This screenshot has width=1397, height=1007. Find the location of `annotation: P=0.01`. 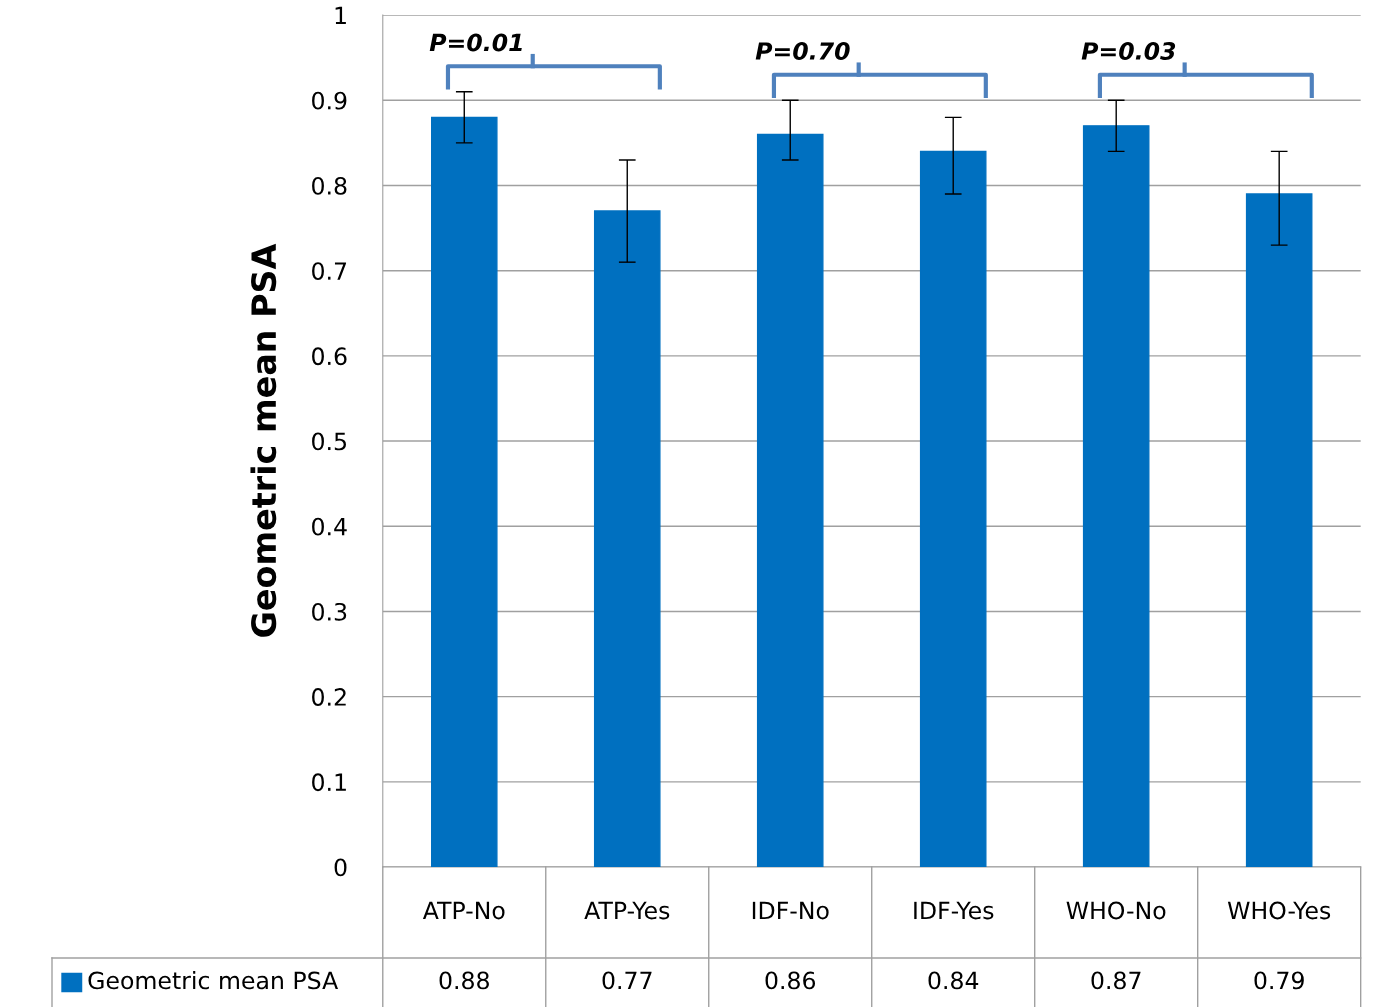

annotation: P=0.01 is located at coordinates (475, 42).